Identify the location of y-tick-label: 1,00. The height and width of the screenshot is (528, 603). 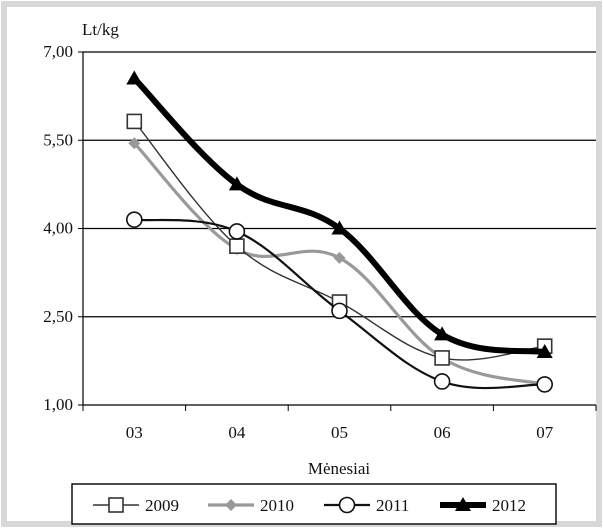
(58, 404).